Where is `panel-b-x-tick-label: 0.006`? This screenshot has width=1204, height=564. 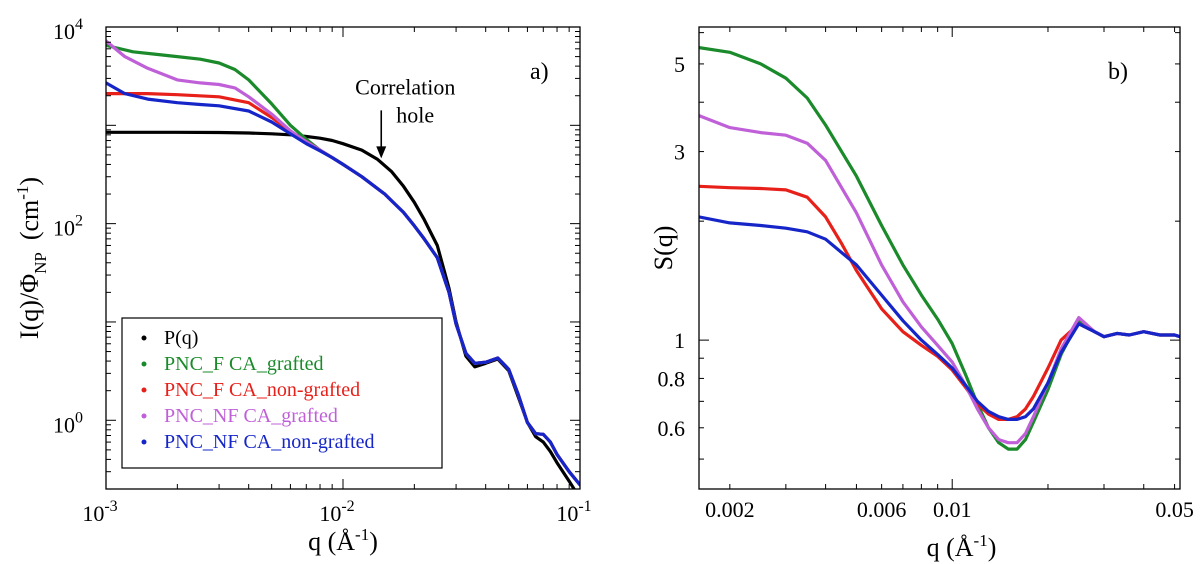 panel-b-x-tick-label: 0.006 is located at coordinates (882, 509).